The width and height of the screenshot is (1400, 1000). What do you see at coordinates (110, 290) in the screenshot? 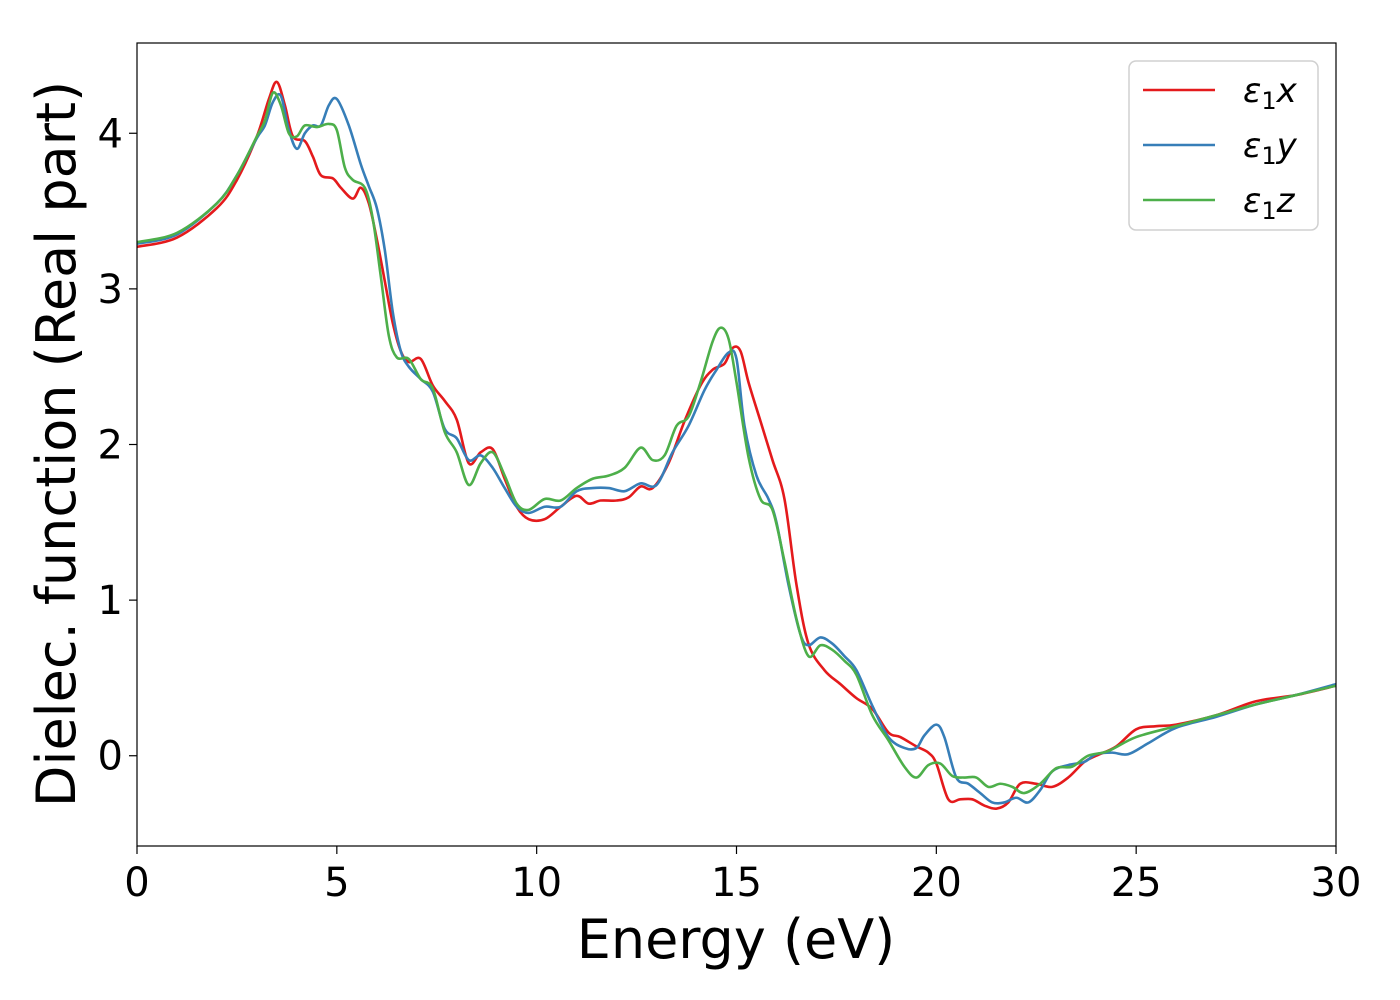
I see `y-tick-label: 3` at bounding box center [110, 290].